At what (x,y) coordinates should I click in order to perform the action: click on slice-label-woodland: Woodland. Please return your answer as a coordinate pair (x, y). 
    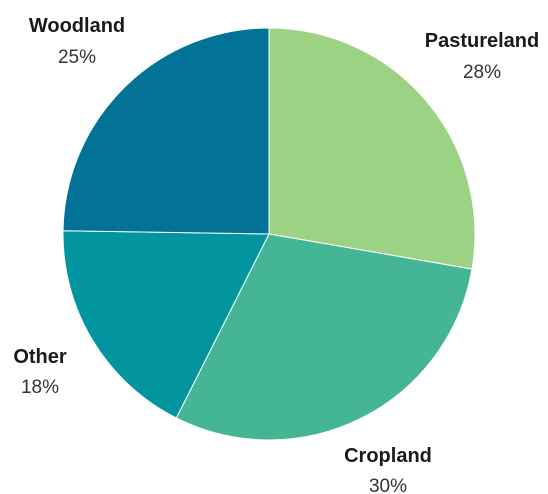
    Looking at the image, I should click on (77, 26).